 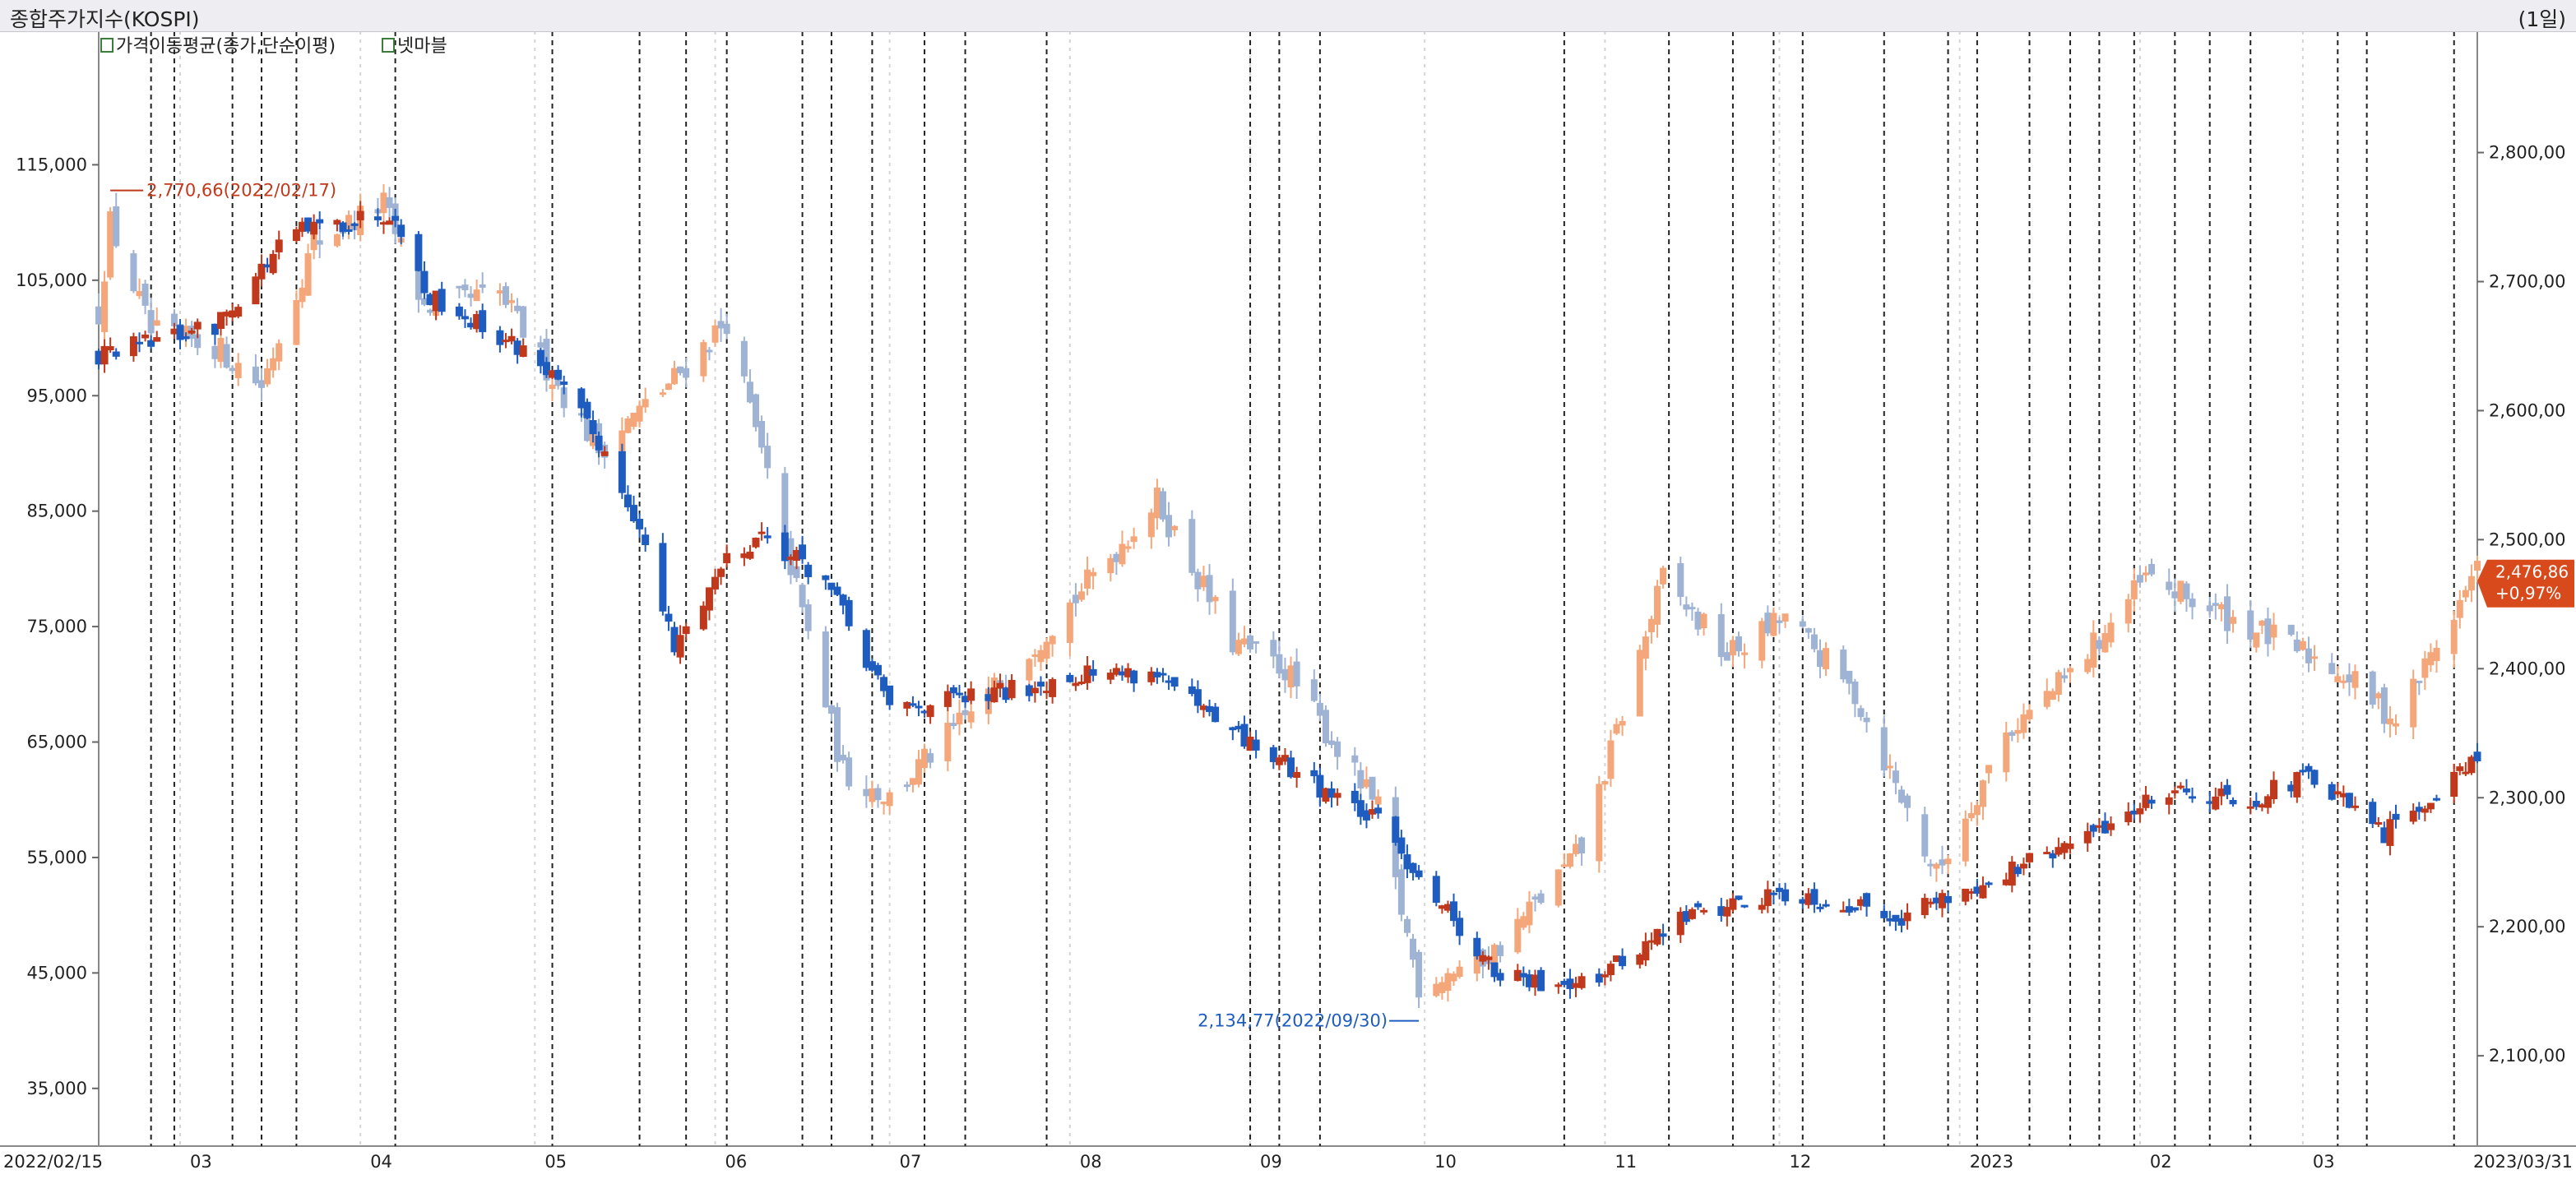 What do you see at coordinates (415, 45) in the screenshot?
I see `legend-item-netmarble: 넷마블` at bounding box center [415, 45].